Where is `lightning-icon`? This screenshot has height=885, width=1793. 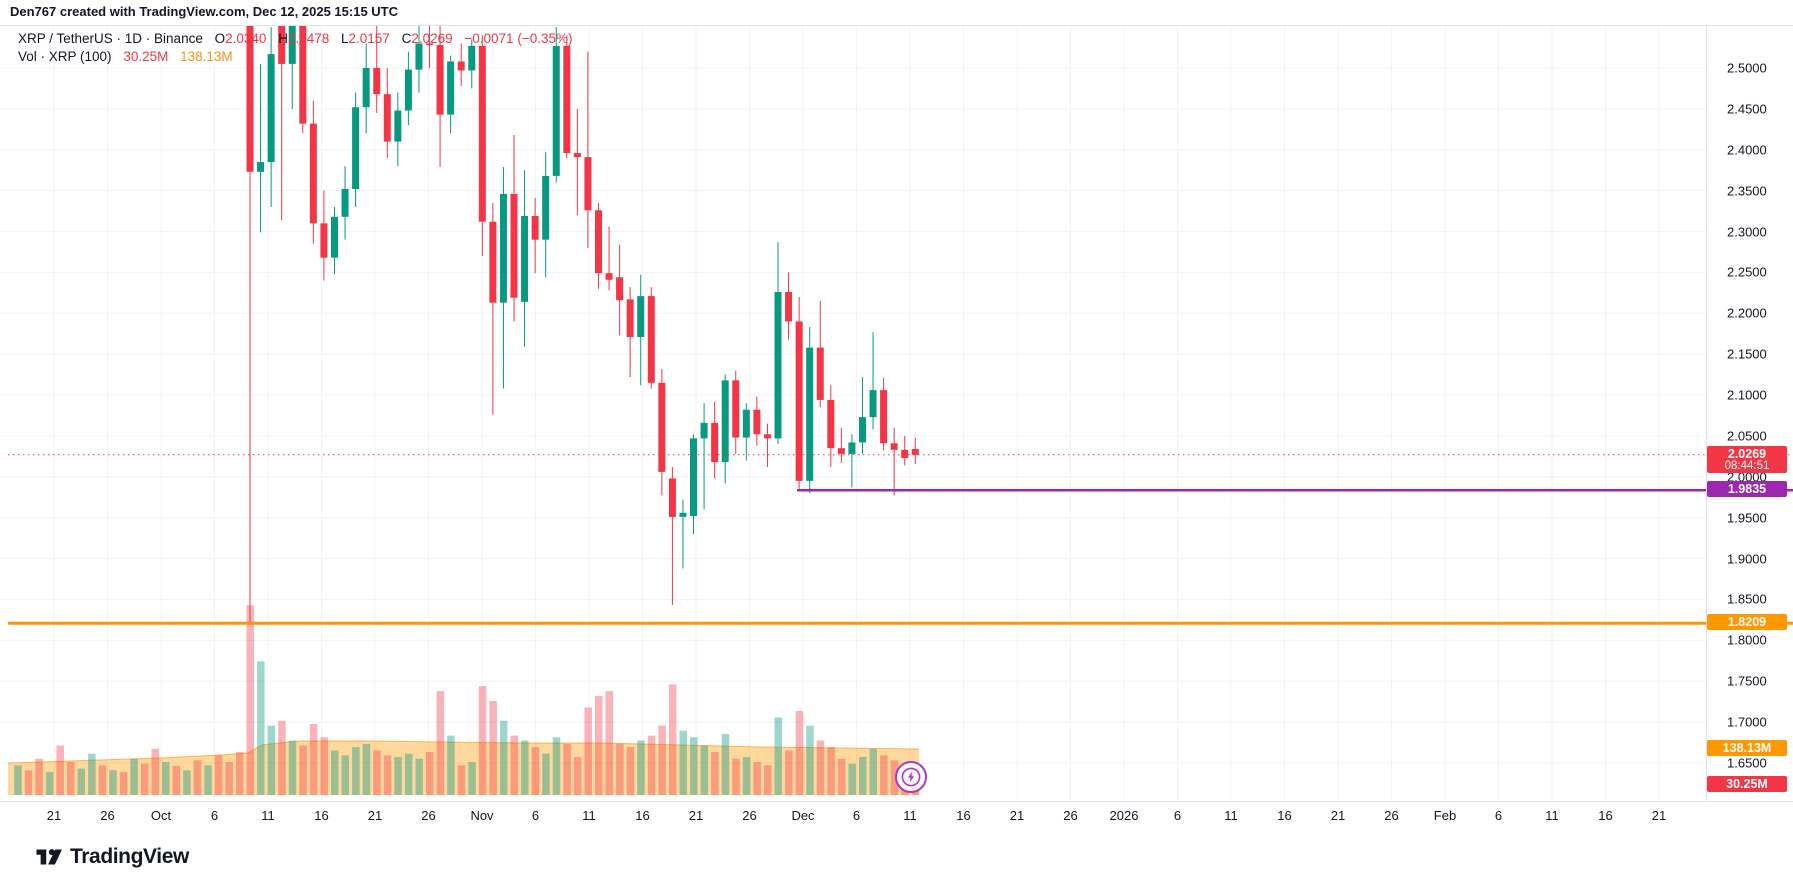 lightning-icon is located at coordinates (911, 777).